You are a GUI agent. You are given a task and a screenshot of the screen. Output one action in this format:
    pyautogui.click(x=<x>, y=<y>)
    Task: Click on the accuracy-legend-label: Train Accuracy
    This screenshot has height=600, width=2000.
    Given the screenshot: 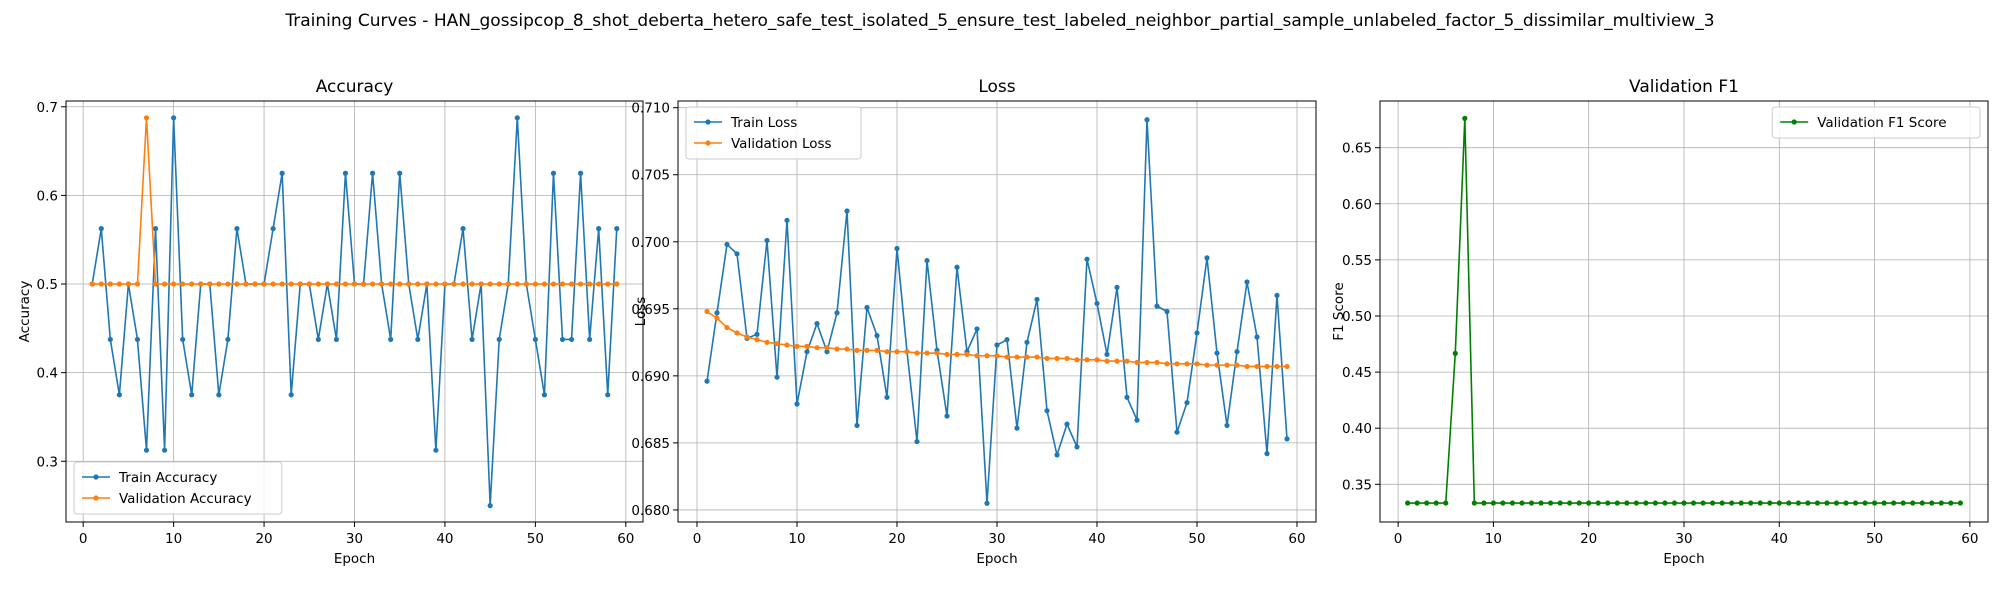 What is the action you would take?
    pyautogui.click(x=167, y=478)
    